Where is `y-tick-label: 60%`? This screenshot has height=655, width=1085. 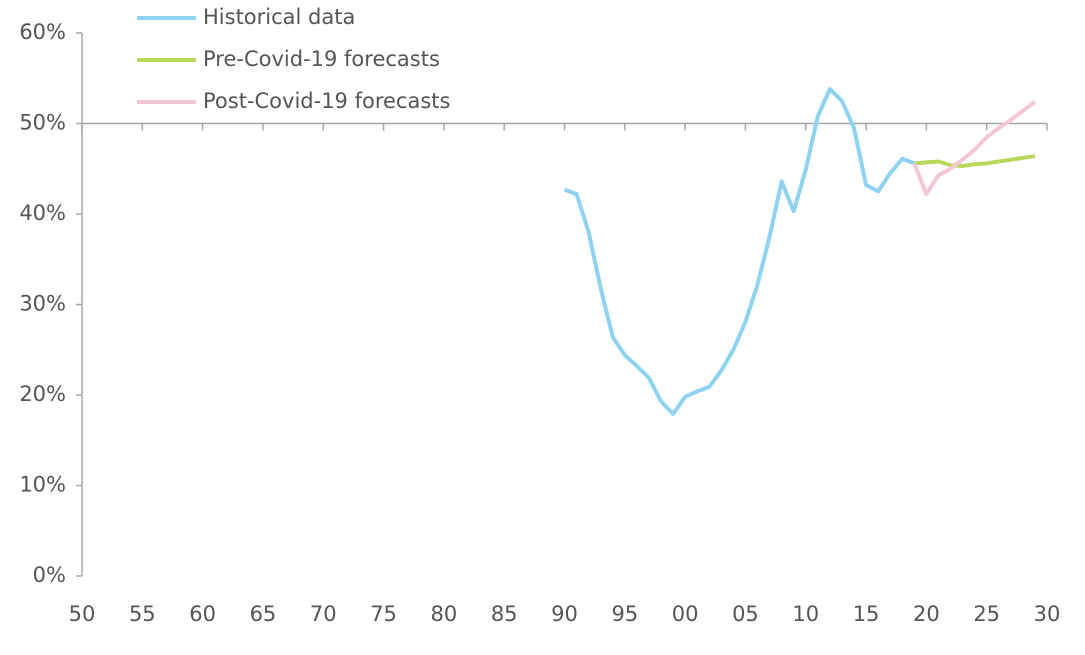
y-tick-label: 60% is located at coordinates (42, 32).